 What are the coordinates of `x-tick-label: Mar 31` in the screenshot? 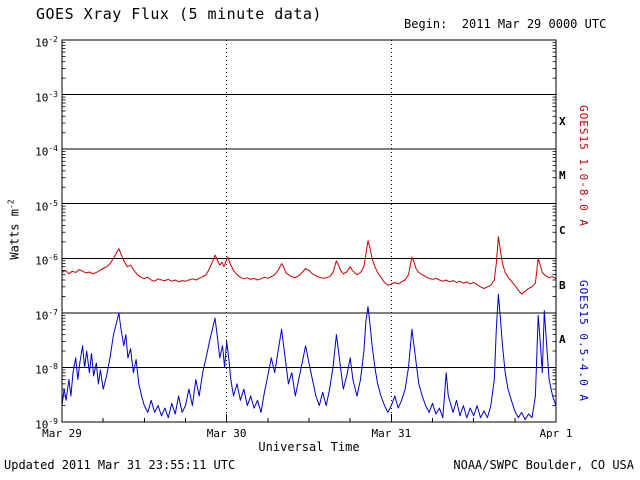 It's located at (391, 433).